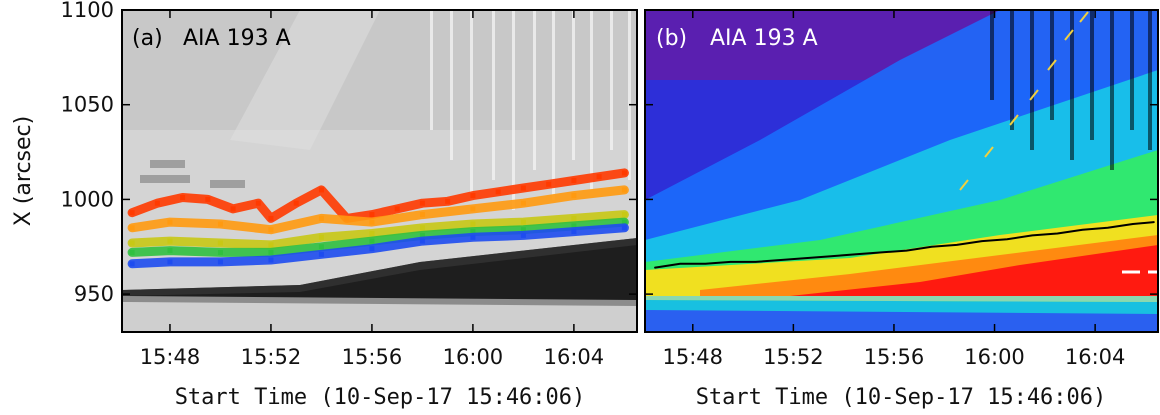 The image size is (1160, 415). I want to click on overlay-series-group, so click(378, 218).